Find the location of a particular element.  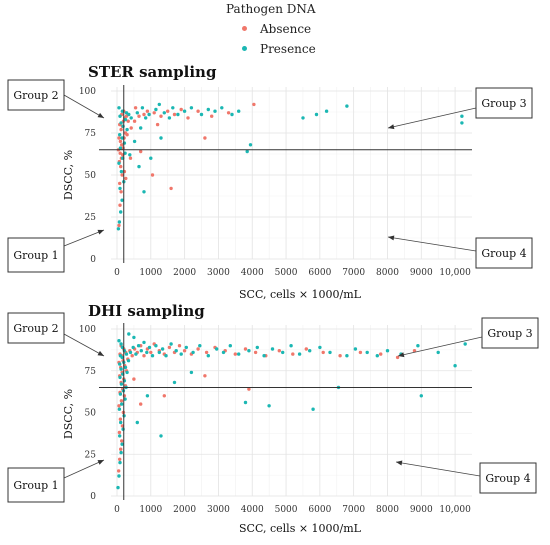

x-tick-label: 2000 is located at coordinates (184, 273).